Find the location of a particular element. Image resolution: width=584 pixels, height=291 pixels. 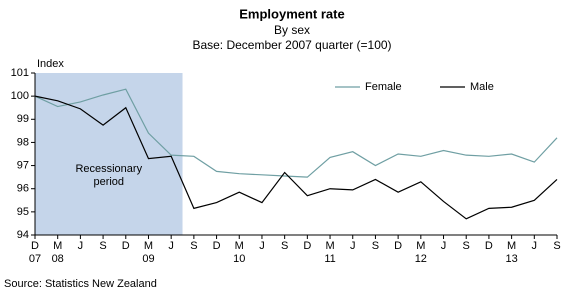

chart-title: Employment rate is located at coordinates (291, 13).